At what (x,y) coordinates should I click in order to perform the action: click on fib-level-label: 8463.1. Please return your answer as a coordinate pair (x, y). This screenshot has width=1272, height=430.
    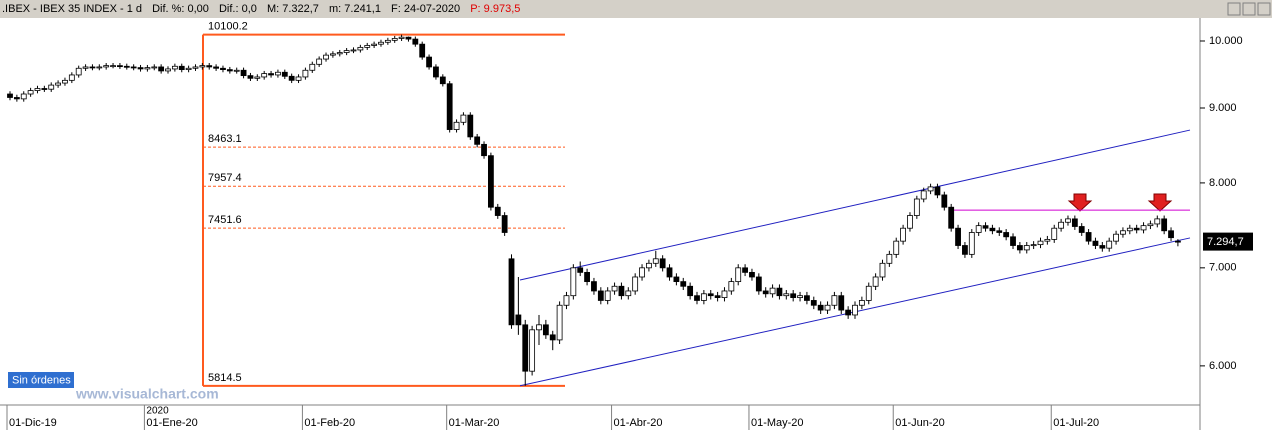
    Looking at the image, I should click on (225, 139).